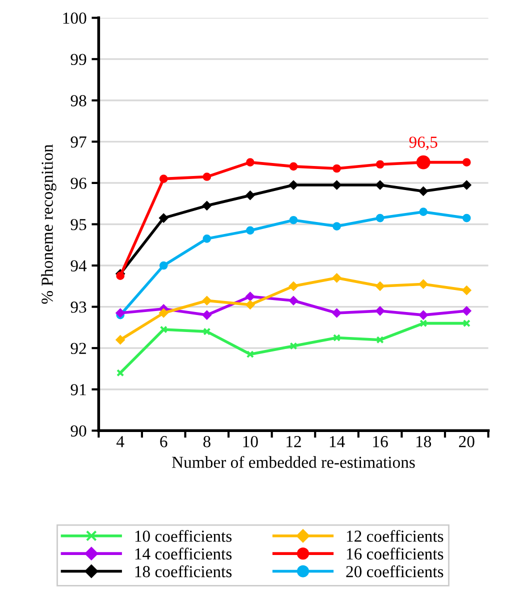 Image resolution: width=506 pixels, height=594 pixels. I want to click on x-tick-label: 14, so click(337, 442).